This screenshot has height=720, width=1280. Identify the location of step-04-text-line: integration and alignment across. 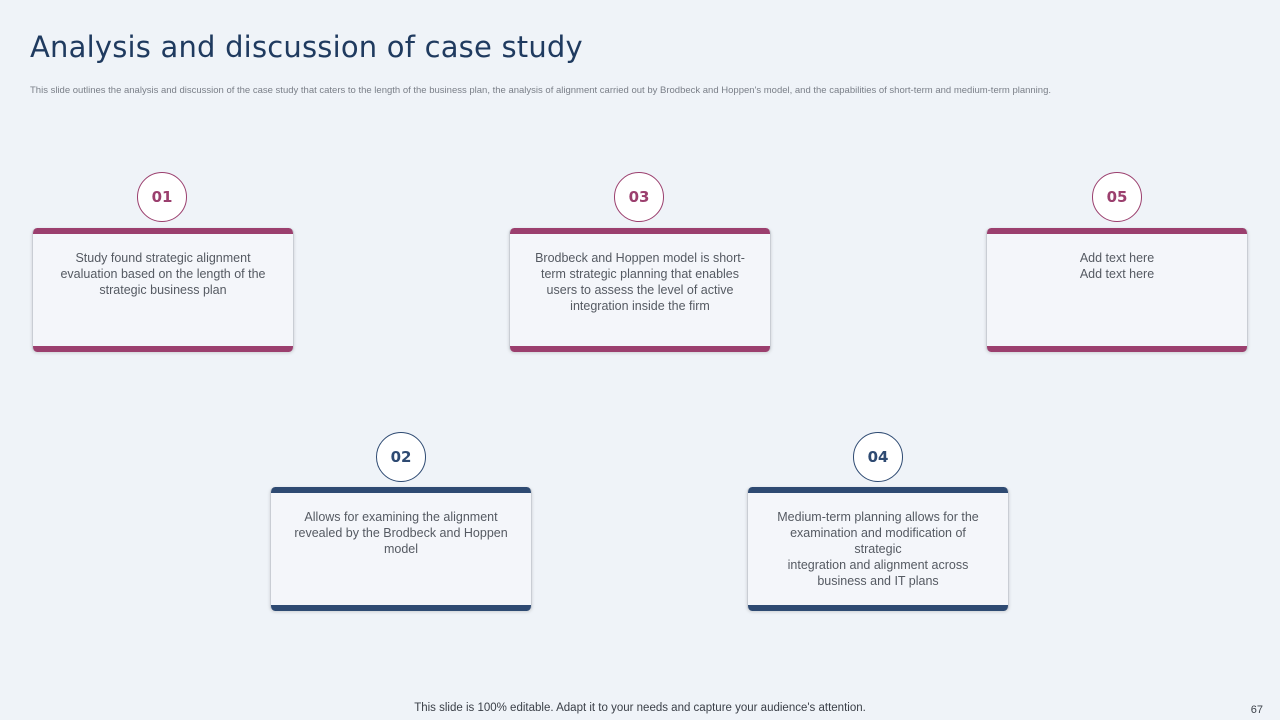
(878, 565).